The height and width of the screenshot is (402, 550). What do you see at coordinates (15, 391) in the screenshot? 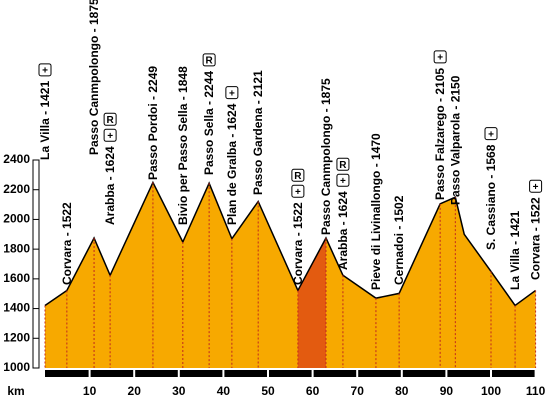
I see `x-axis-label: km` at bounding box center [15, 391].